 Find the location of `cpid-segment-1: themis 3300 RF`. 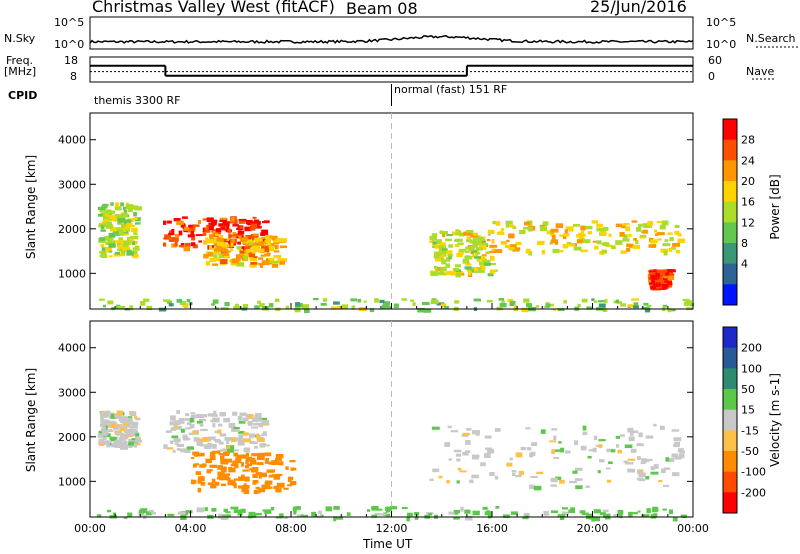

cpid-segment-1: themis 3300 RF is located at coordinates (137, 100).